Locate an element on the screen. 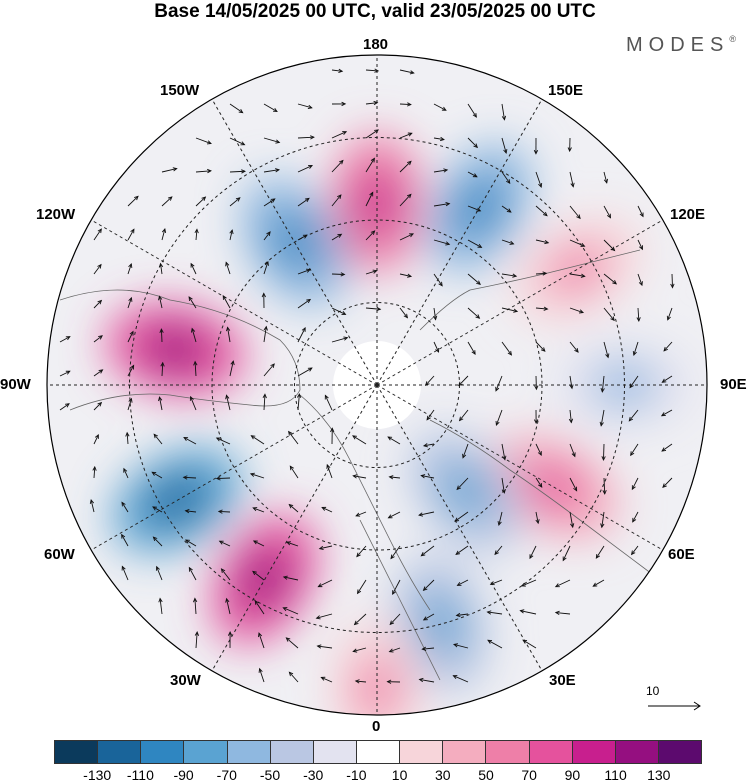 The height and width of the screenshot is (783, 750). colorbar-tick-label: -30 is located at coordinates (313, 775).